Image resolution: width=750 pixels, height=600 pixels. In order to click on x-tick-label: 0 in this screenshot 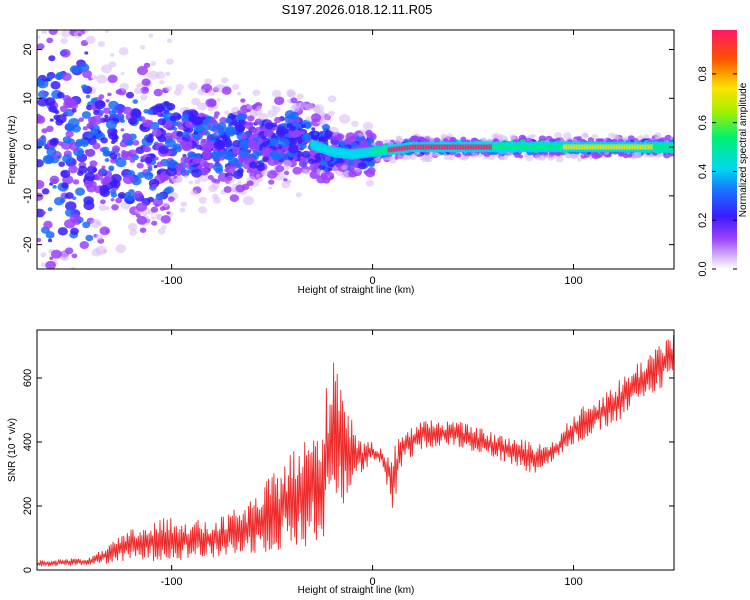, I will do `click(373, 582)`.